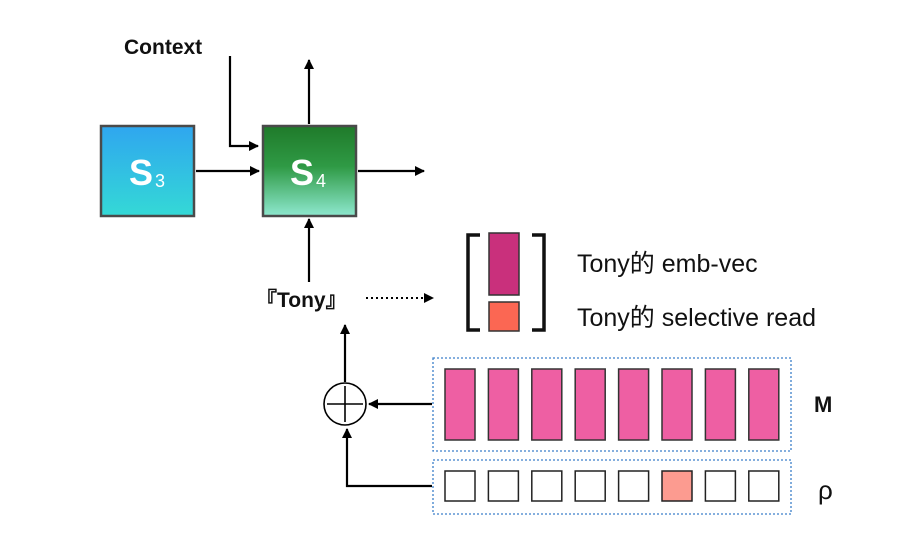 The width and height of the screenshot is (924, 536). I want to click on right-bracket, so click(539, 282).